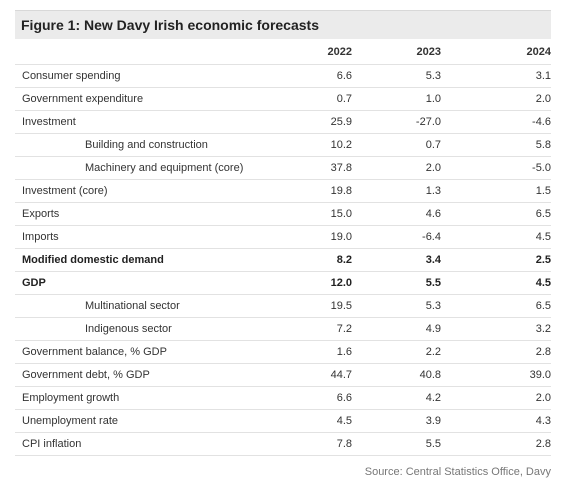 The height and width of the screenshot is (479, 577). I want to click on table-header-row: 2022 2023 2024, so click(283, 52).